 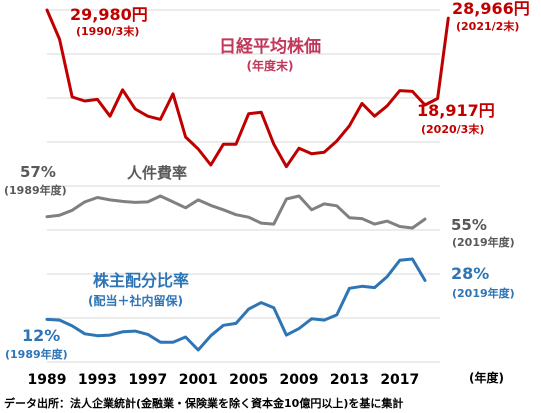 I want to click on nikkei-series-name: 日経平均株価, so click(x=270, y=46).